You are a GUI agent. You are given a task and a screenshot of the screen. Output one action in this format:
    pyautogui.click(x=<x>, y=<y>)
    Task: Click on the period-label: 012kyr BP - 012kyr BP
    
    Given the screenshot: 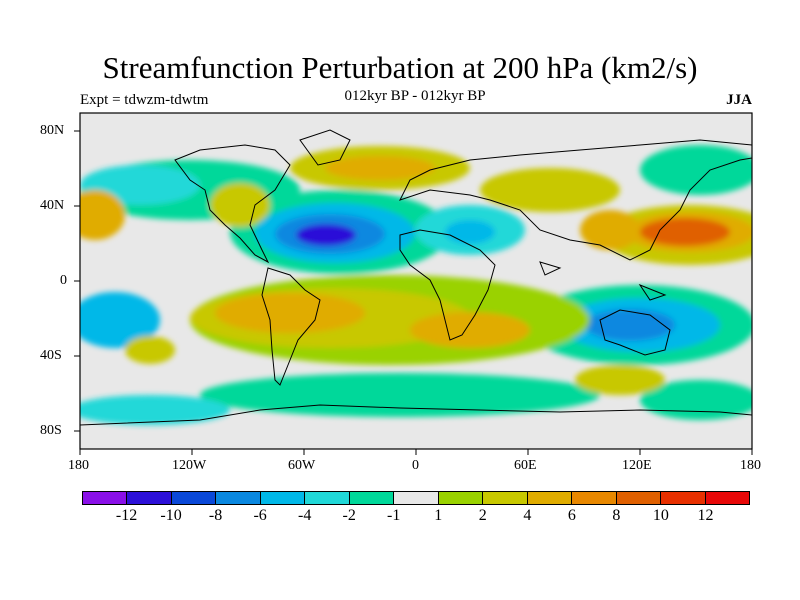 What is the action you would take?
    pyautogui.click(x=415, y=96)
    